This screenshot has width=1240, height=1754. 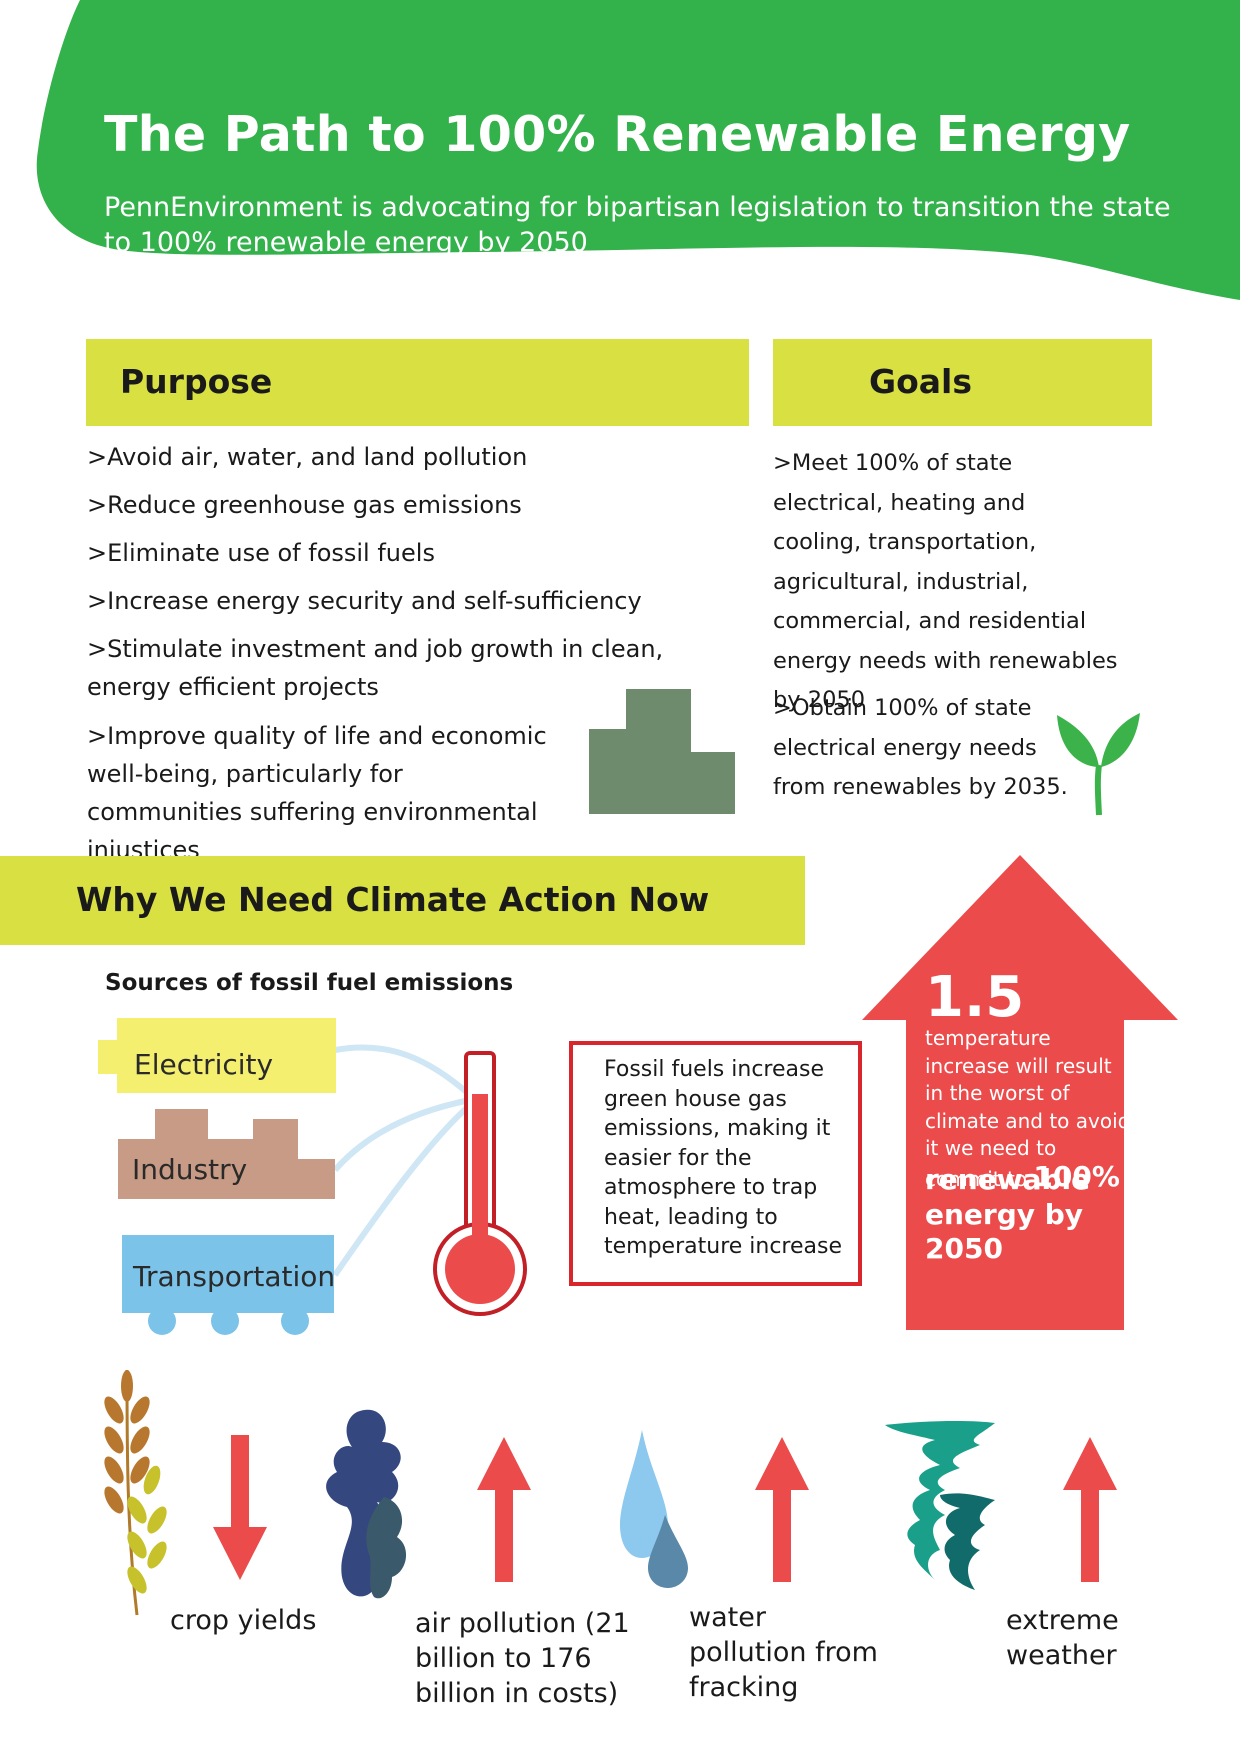 I want to click on purpose-item: >Reduce greenhouse gas emissions, so click(x=304, y=505).